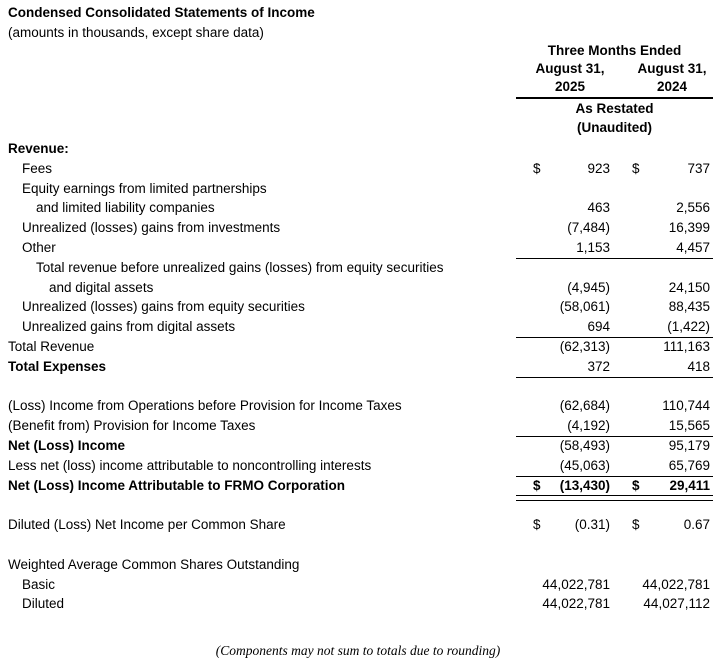  Describe the element at coordinates (598, 208) in the screenshot. I see `value-col1: 463` at that location.